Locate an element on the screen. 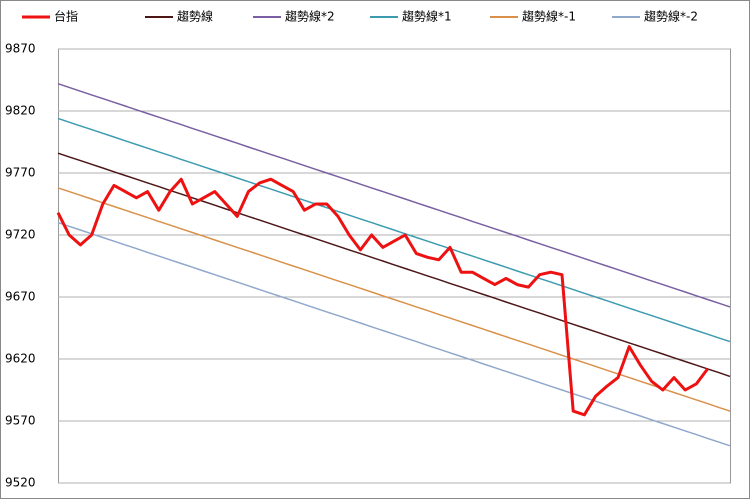 This screenshot has height=499, width=750. y-tick-label: 9870 is located at coordinates (20, 49).